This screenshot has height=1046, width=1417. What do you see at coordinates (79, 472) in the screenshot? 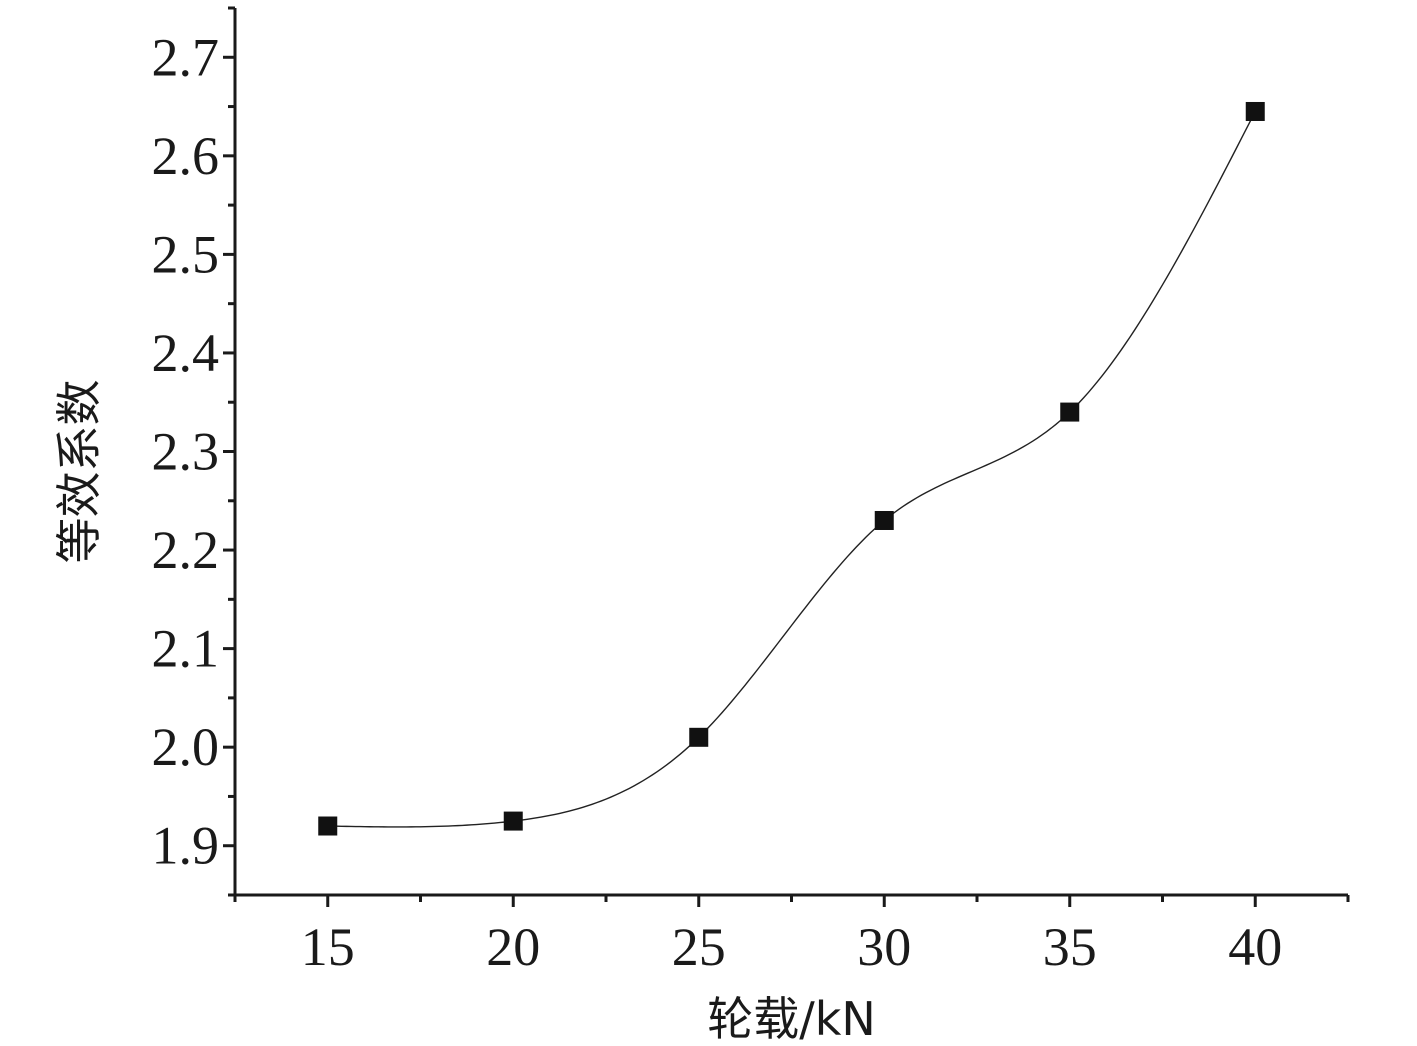
I see `y-axis-title: 等效系数` at bounding box center [79, 472].